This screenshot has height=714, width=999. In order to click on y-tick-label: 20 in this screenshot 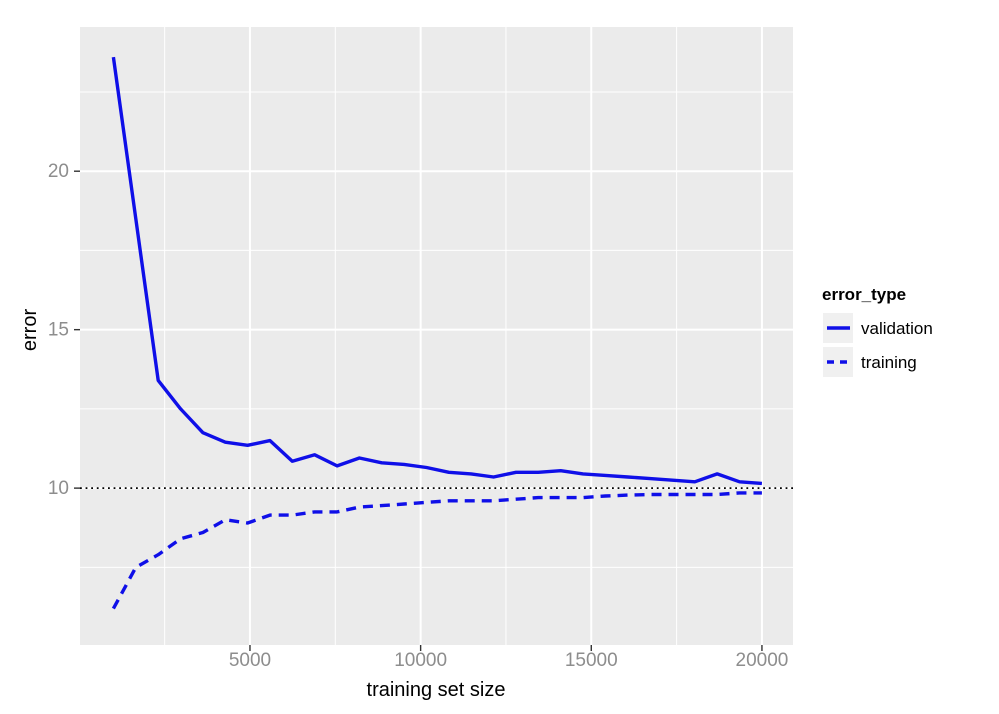, I will do `click(58, 171)`.